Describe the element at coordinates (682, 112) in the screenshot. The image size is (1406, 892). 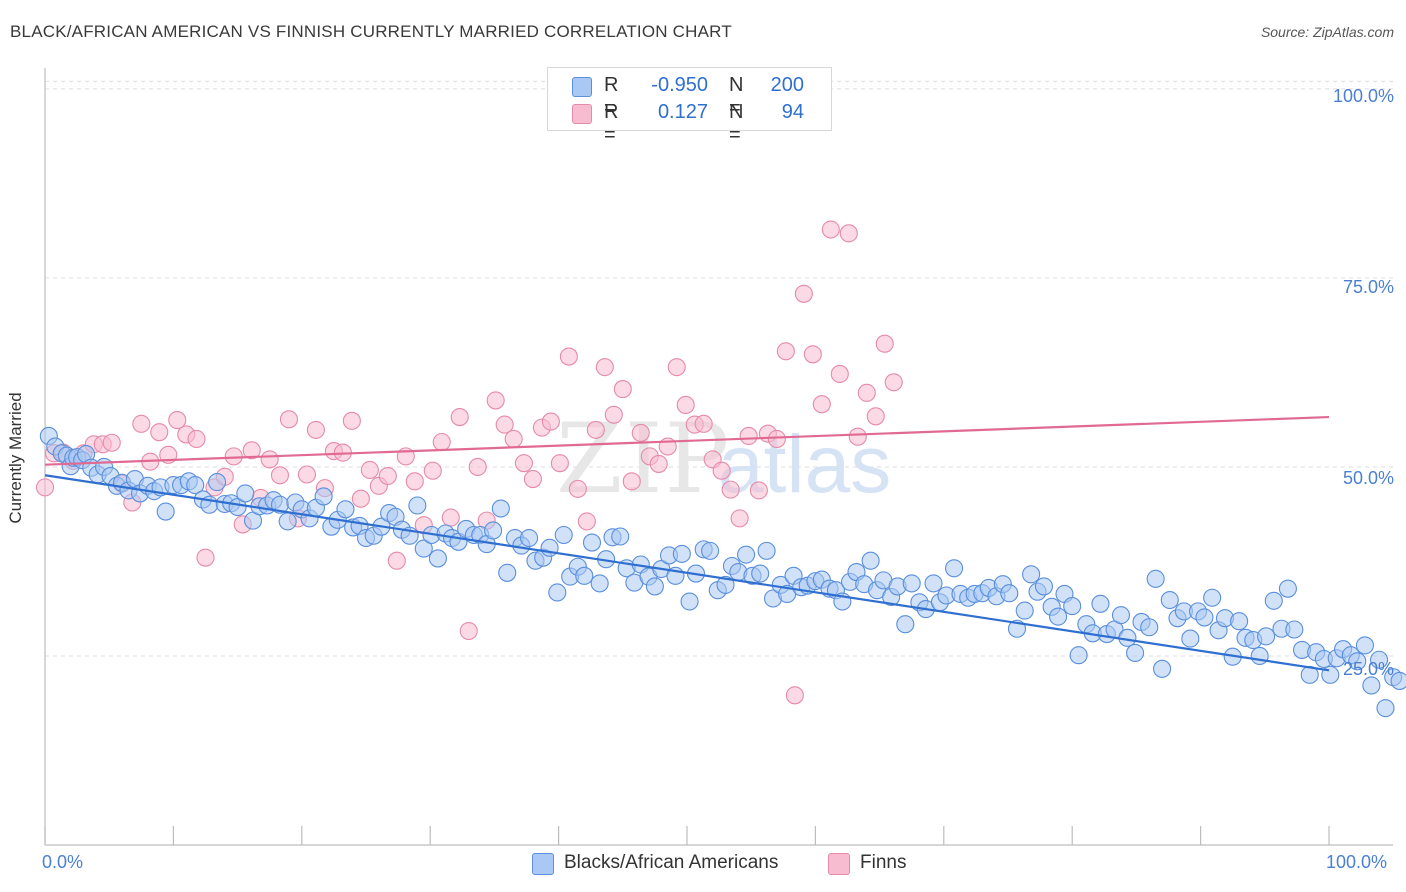
I see `legend-r-value: 0.127` at that location.